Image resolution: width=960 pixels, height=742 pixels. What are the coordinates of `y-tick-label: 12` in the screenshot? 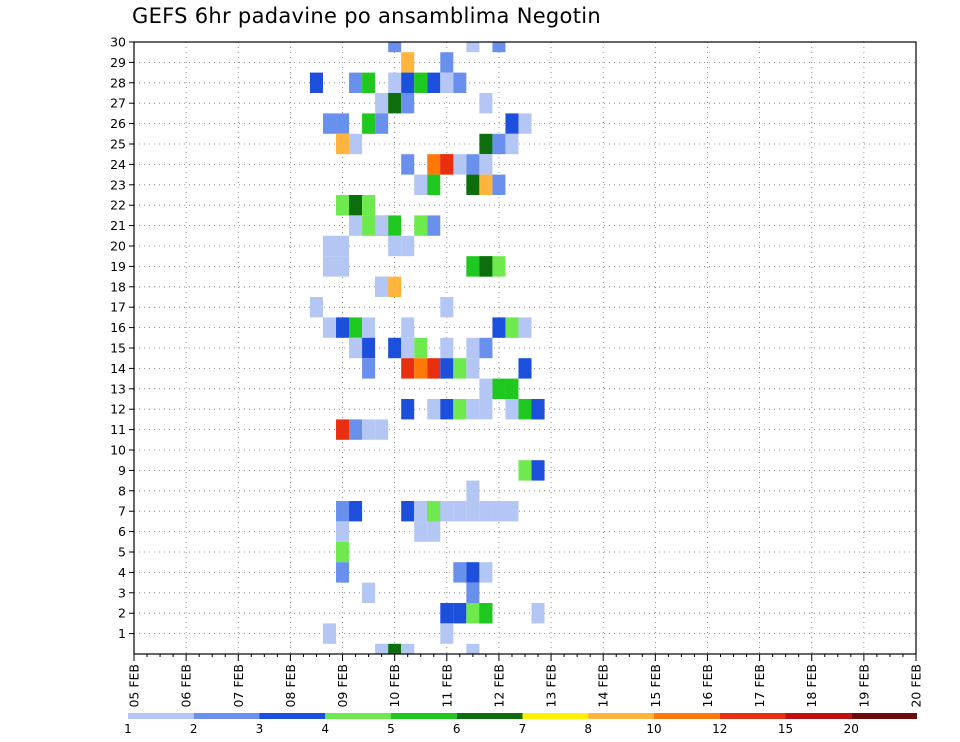 It's located at (118, 409).